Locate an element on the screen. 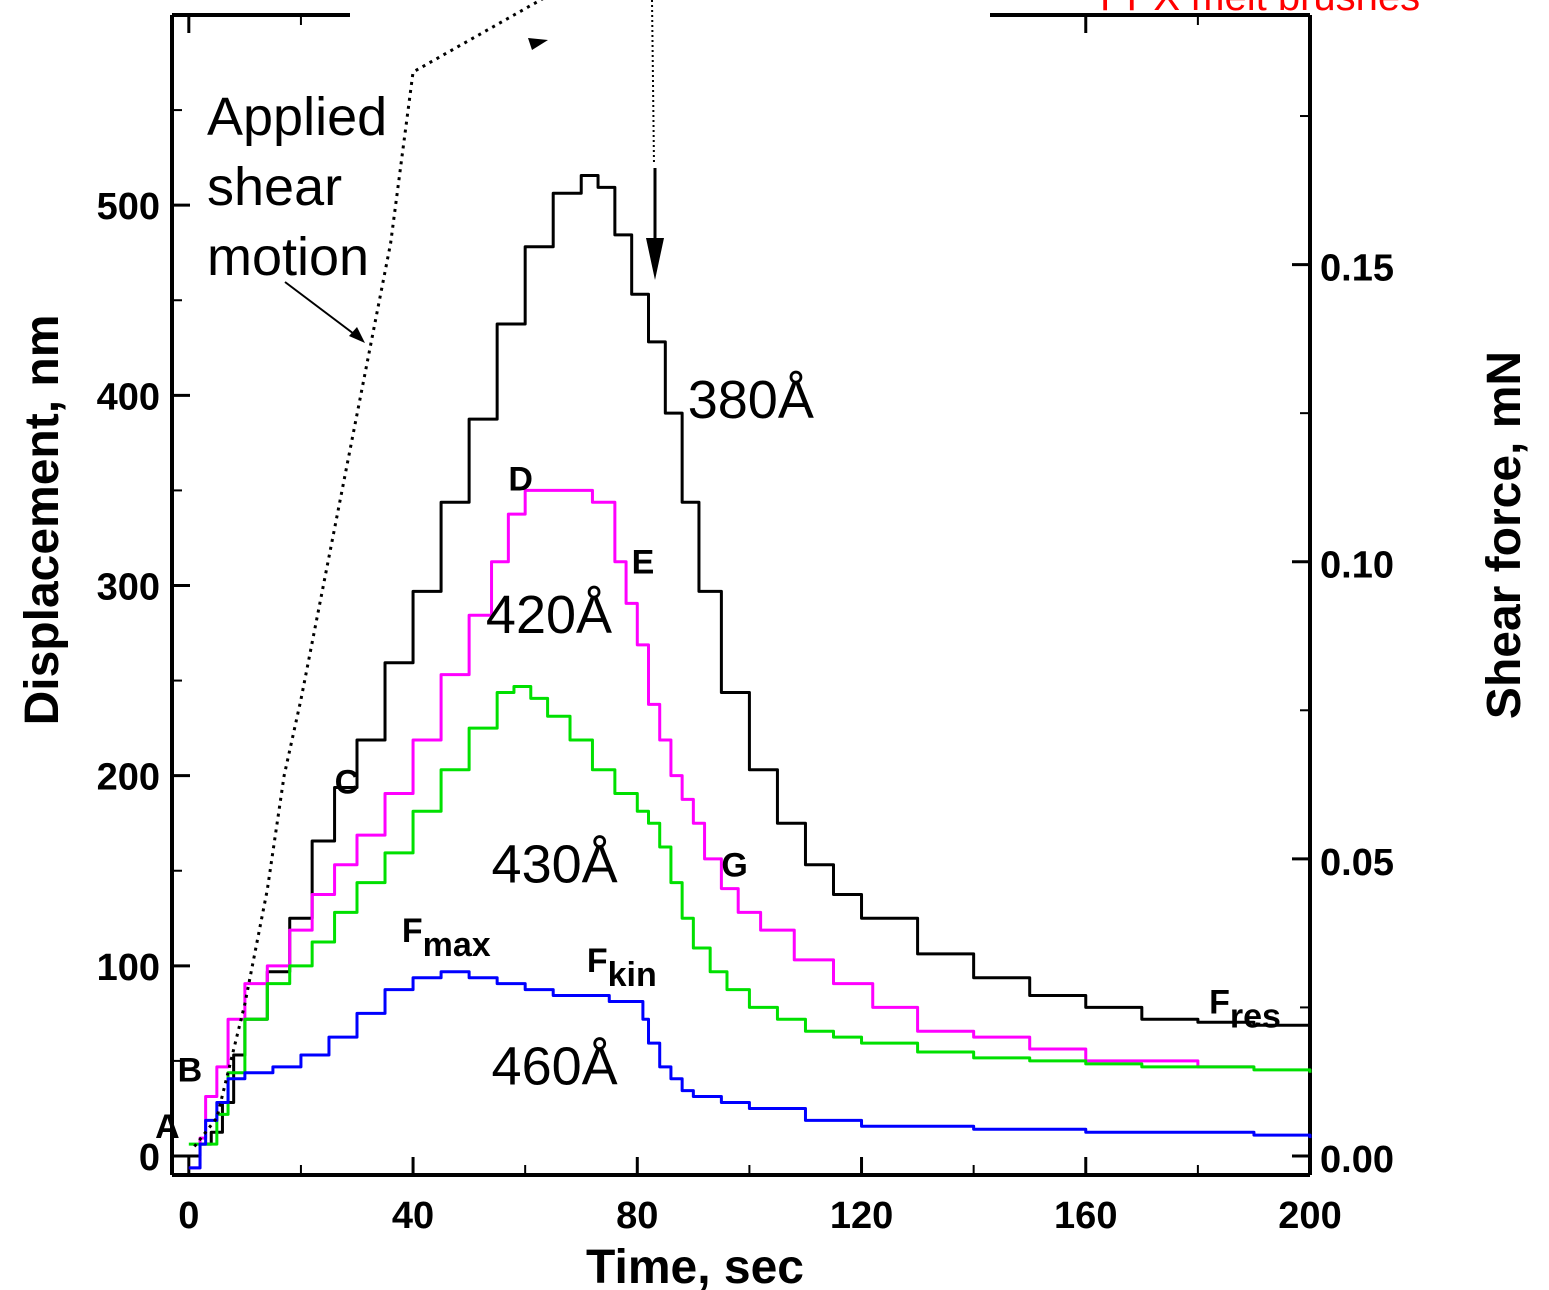 This screenshot has height=1290, width=1549. x-axis-title: Time, sec is located at coordinates (695, 1265).